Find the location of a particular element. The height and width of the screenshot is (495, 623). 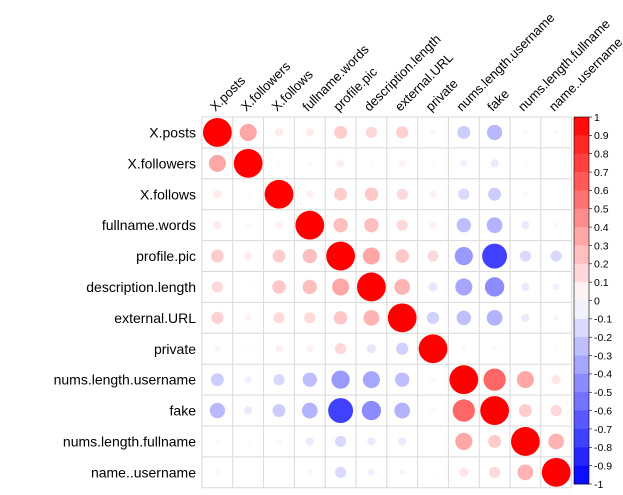

colorbar-tick-label: 0.8 is located at coordinates (601, 155).